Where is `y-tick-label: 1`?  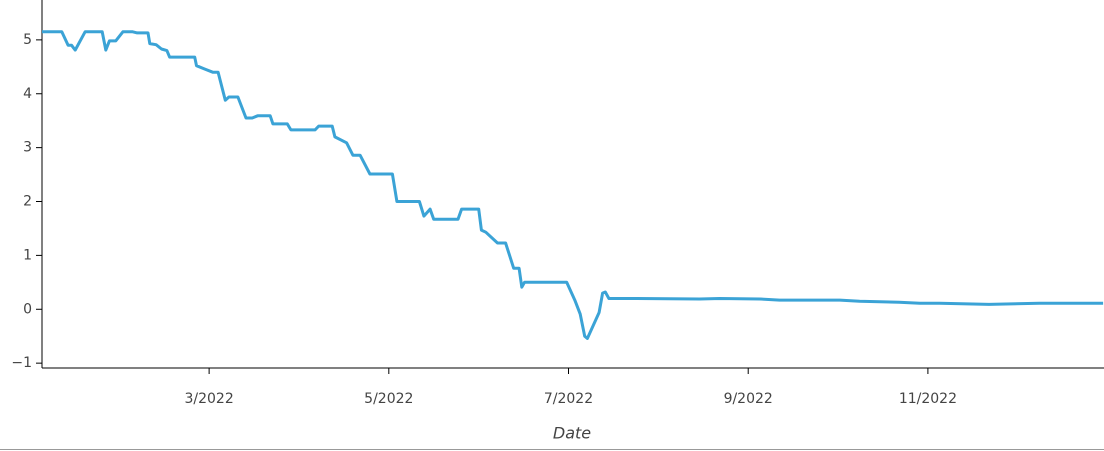 y-tick-label: 1 is located at coordinates (27, 255).